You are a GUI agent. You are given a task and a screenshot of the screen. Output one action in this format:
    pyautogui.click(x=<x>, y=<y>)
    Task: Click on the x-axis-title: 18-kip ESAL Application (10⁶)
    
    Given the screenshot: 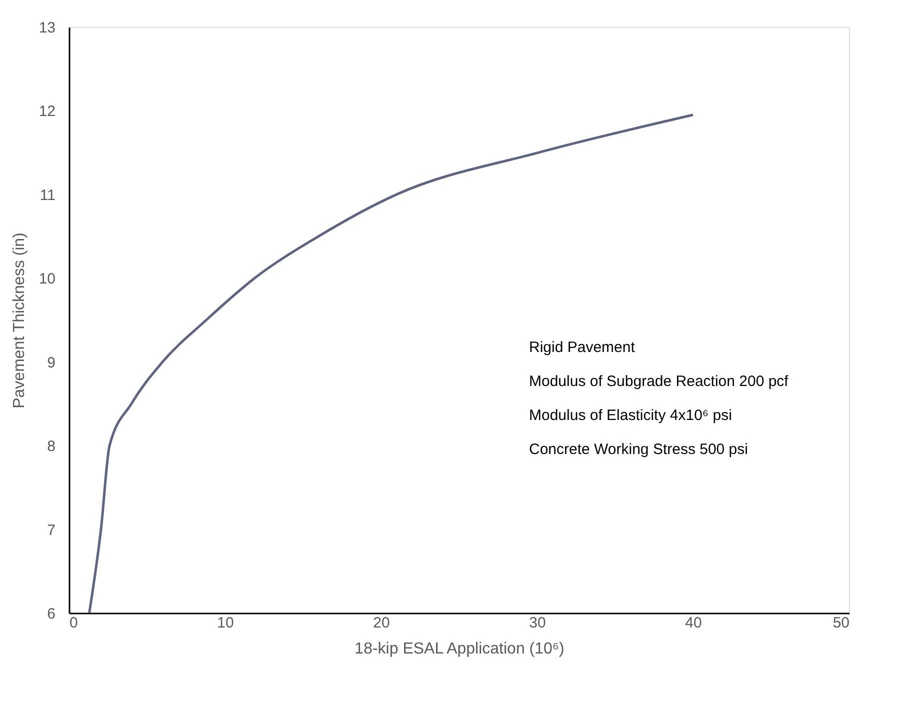 What is the action you would take?
    pyautogui.click(x=459, y=649)
    